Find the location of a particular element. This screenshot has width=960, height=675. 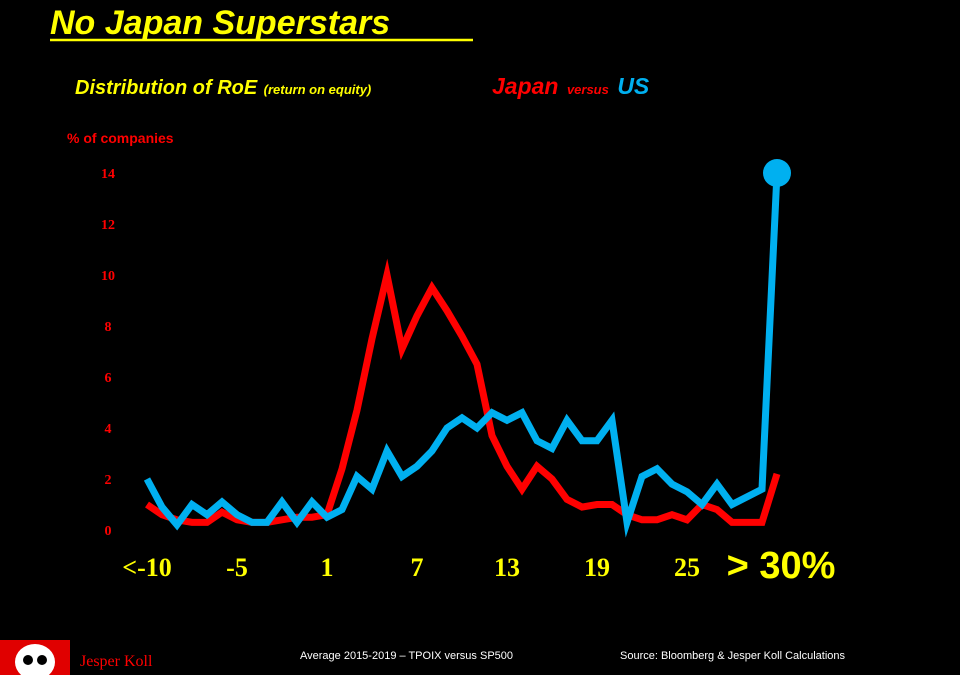

footer-note: Average 2015-2019 – TPOIX versus SP500 is located at coordinates (406, 656).